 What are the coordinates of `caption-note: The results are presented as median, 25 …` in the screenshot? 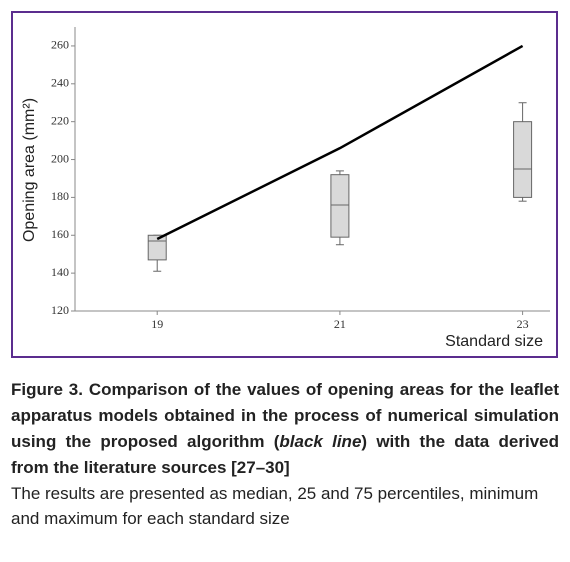 It's located at (275, 506).